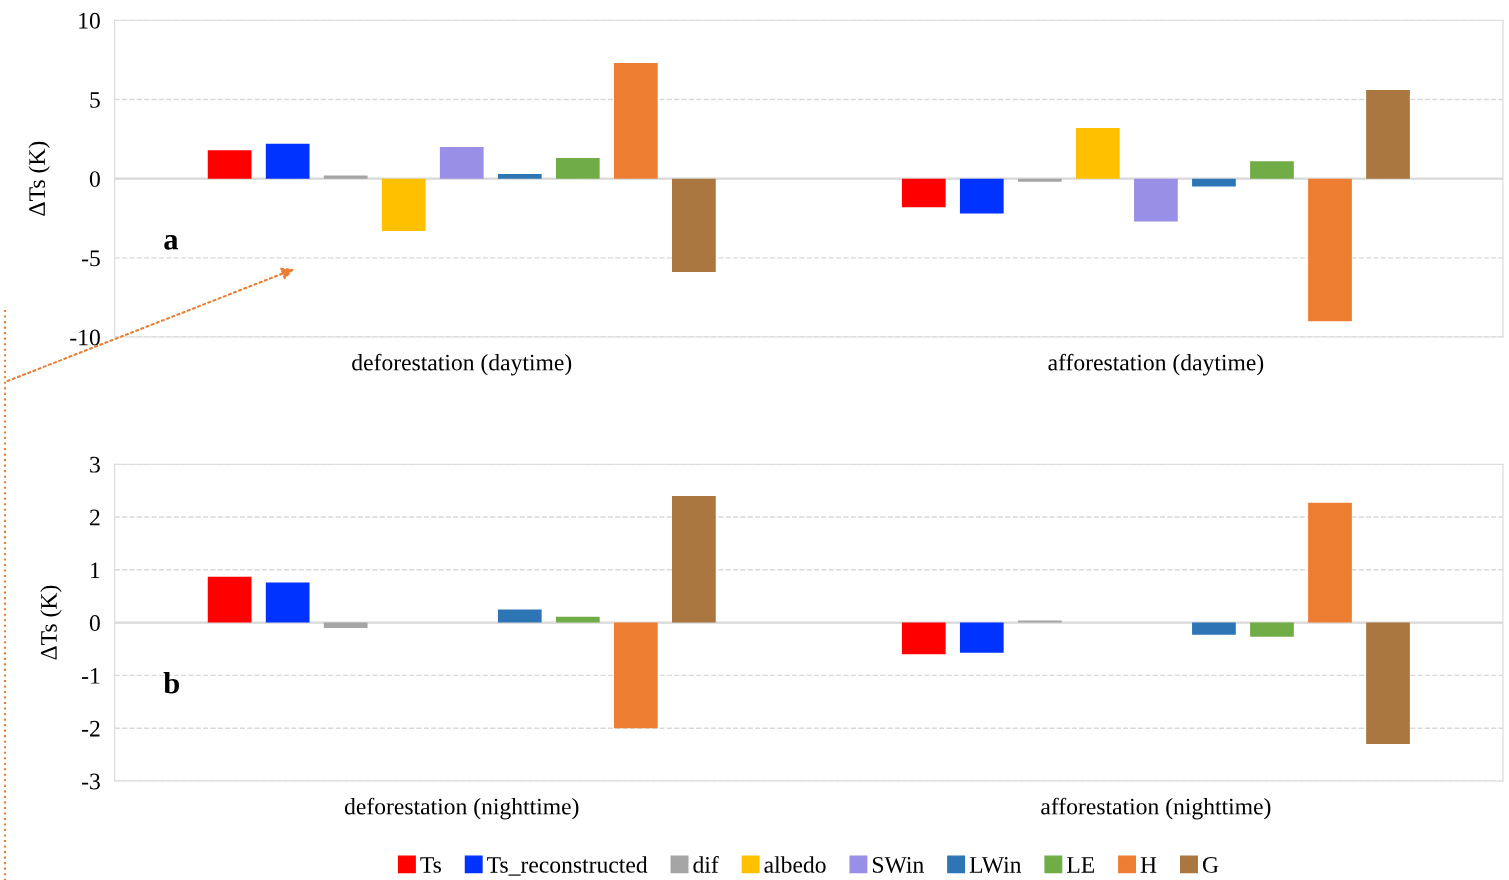 The image size is (1509, 880). I want to click on legend-label: SWin, so click(898, 865).